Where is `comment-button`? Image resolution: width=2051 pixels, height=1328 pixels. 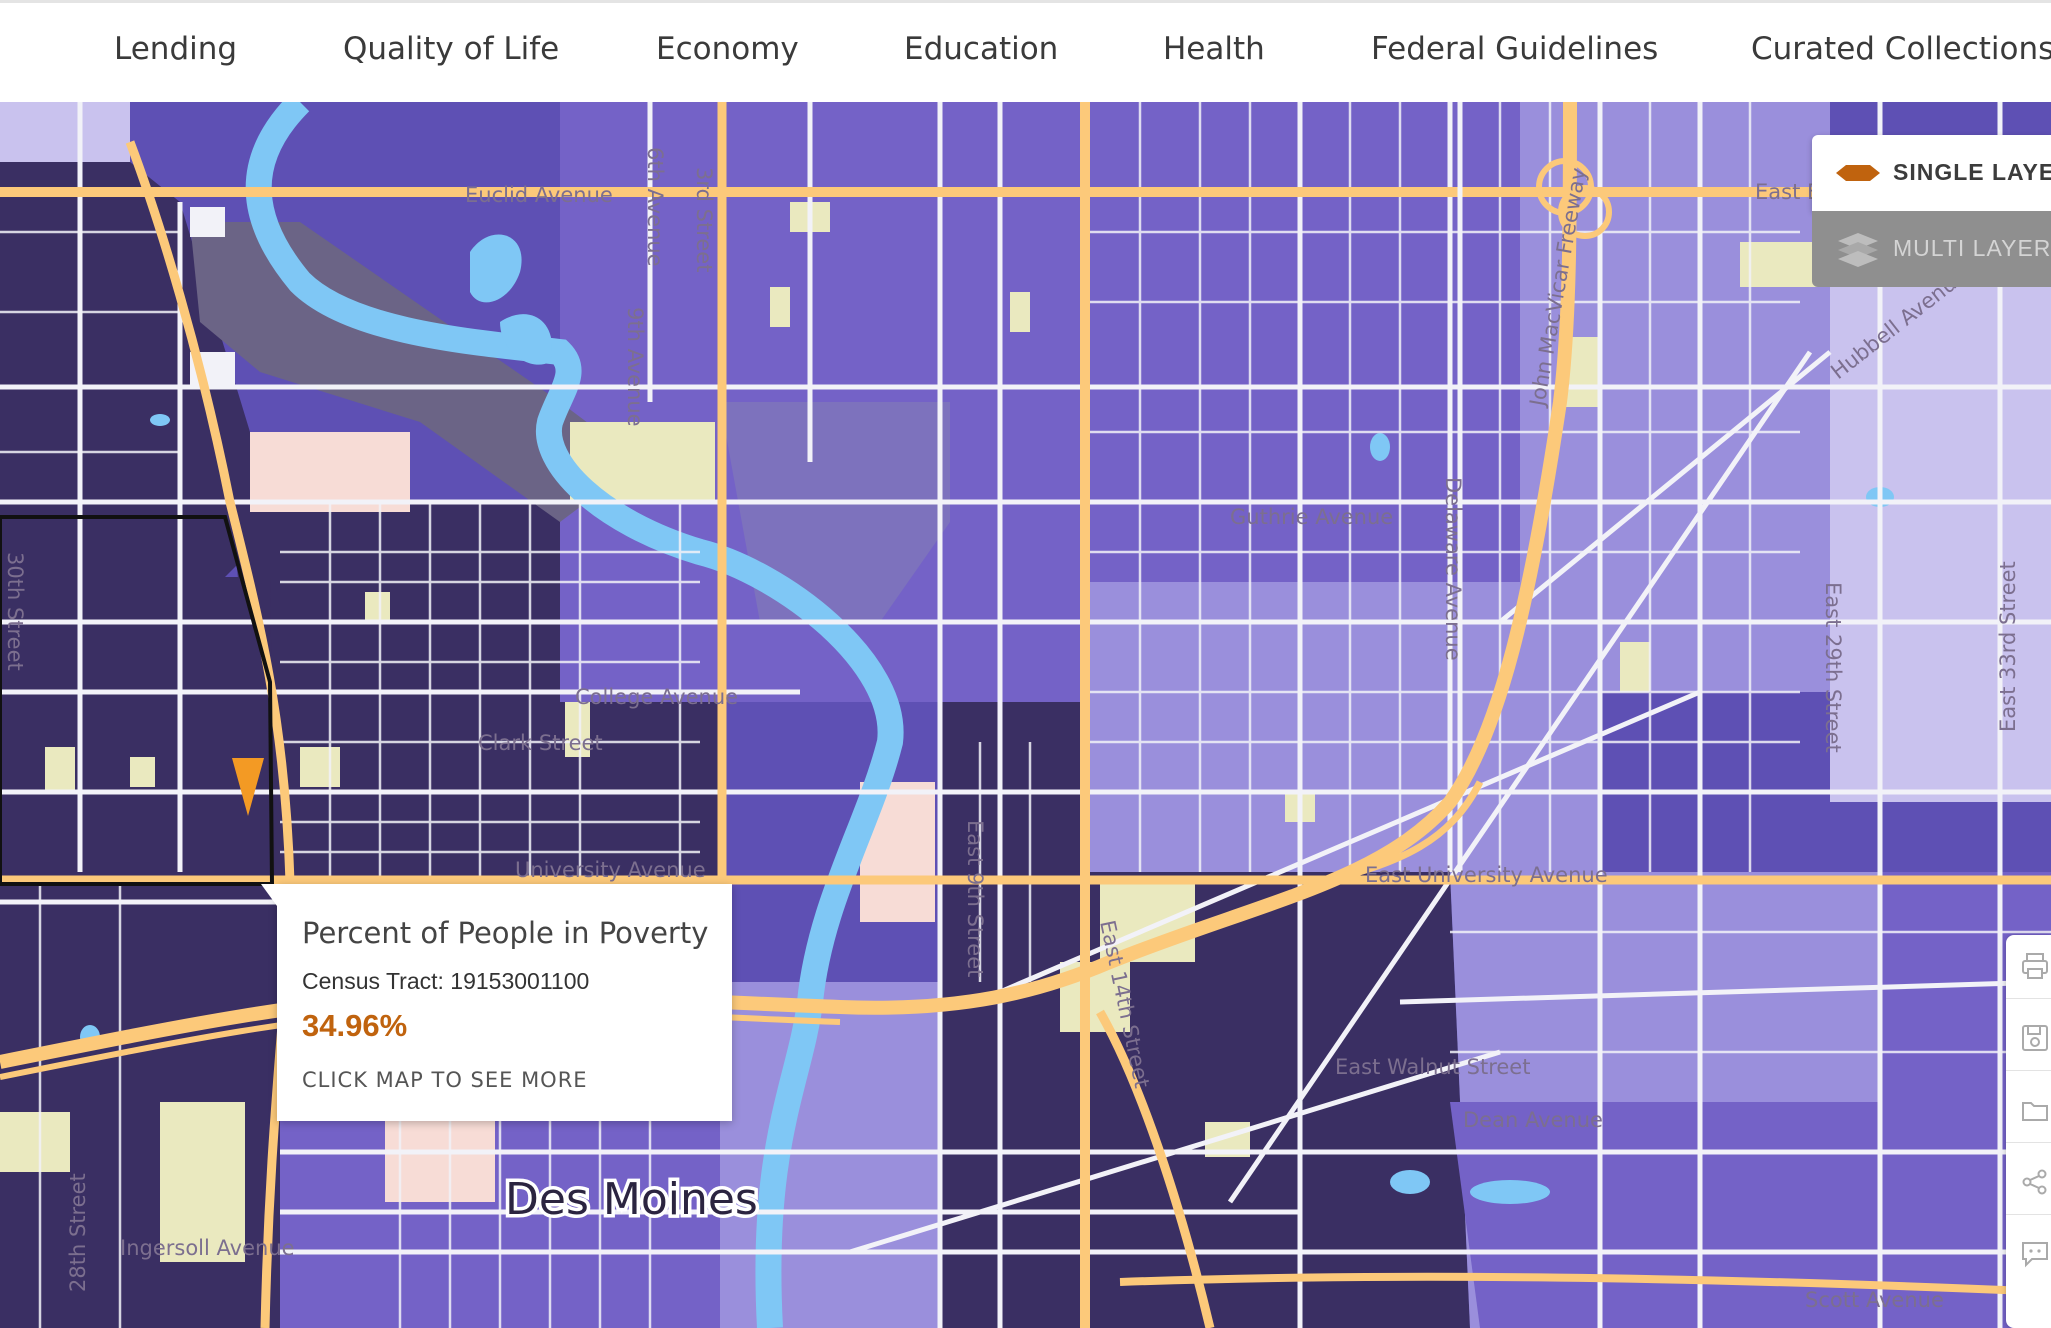
comment-button is located at coordinates (2028, 1255).